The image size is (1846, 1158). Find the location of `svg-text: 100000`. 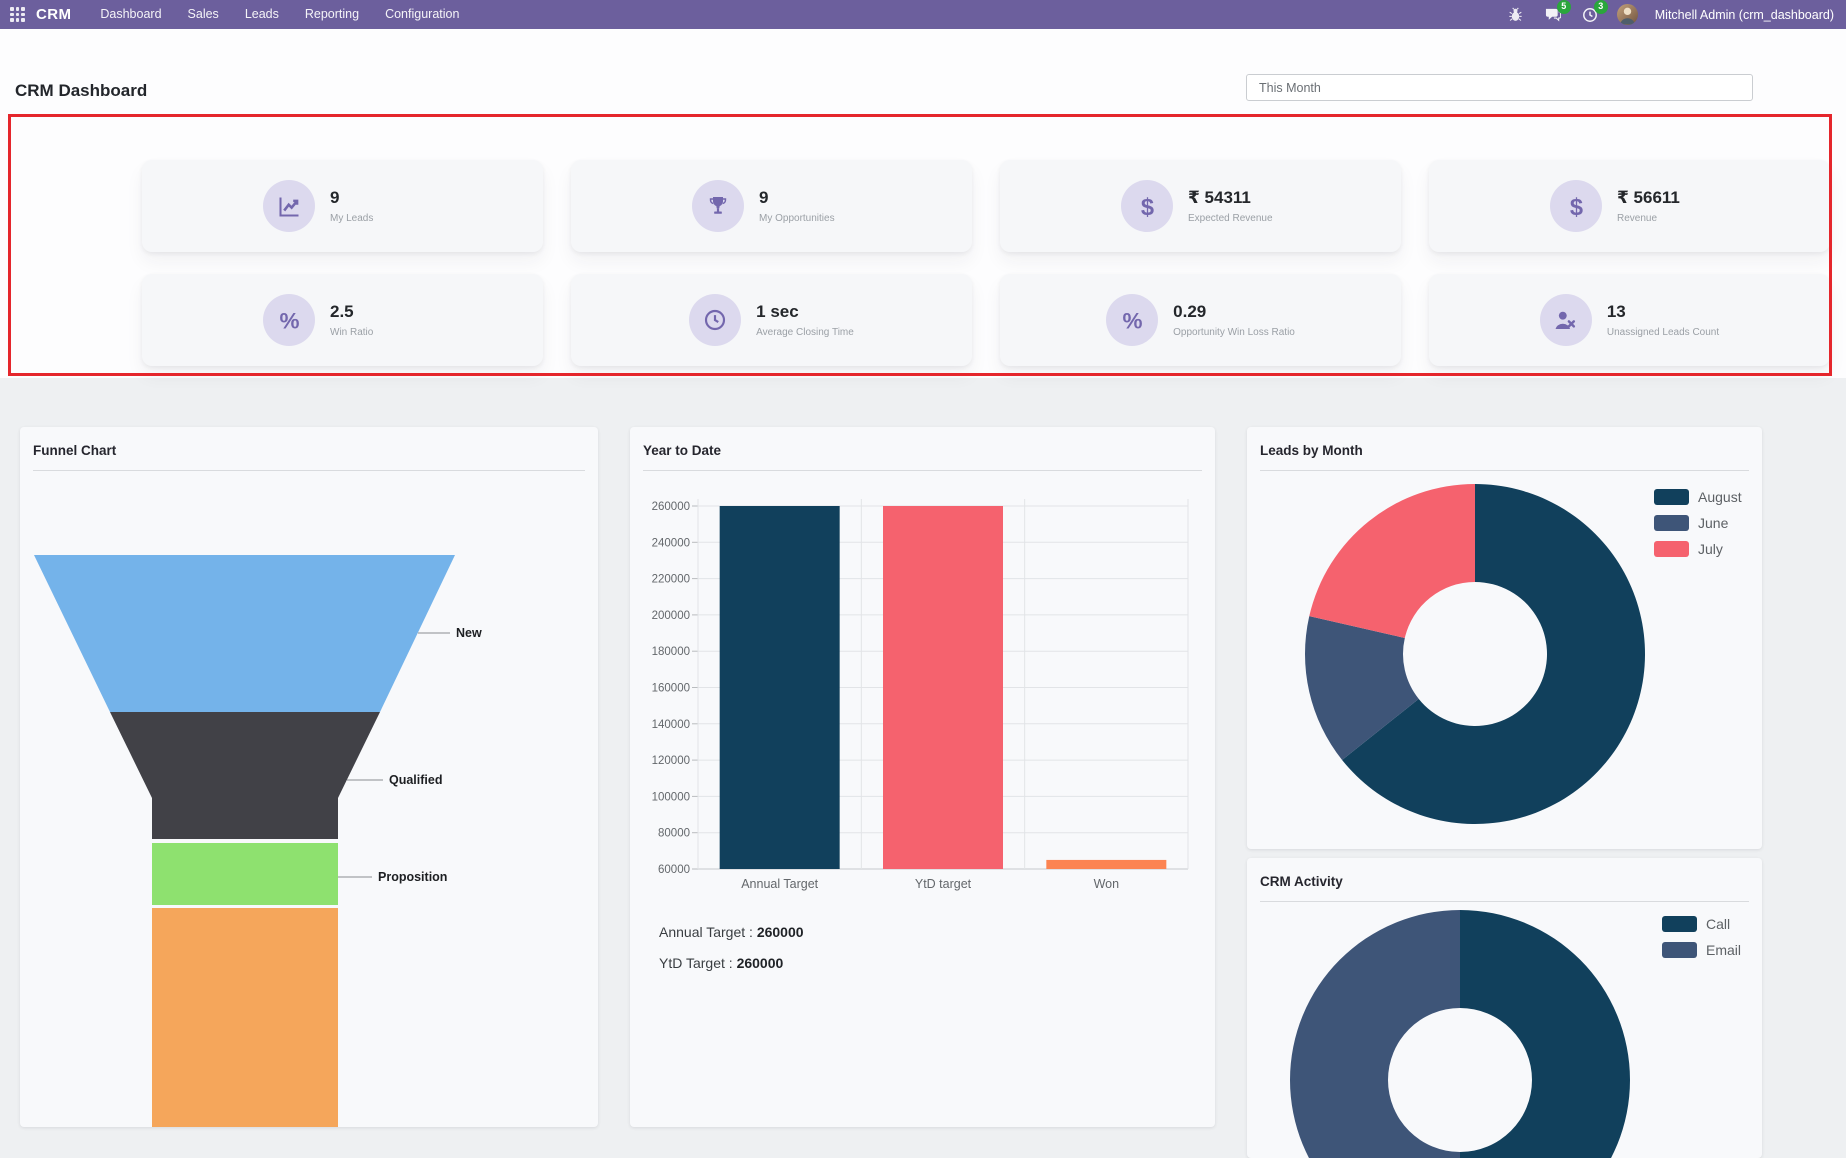

svg-text: 100000 is located at coordinates (671, 797).